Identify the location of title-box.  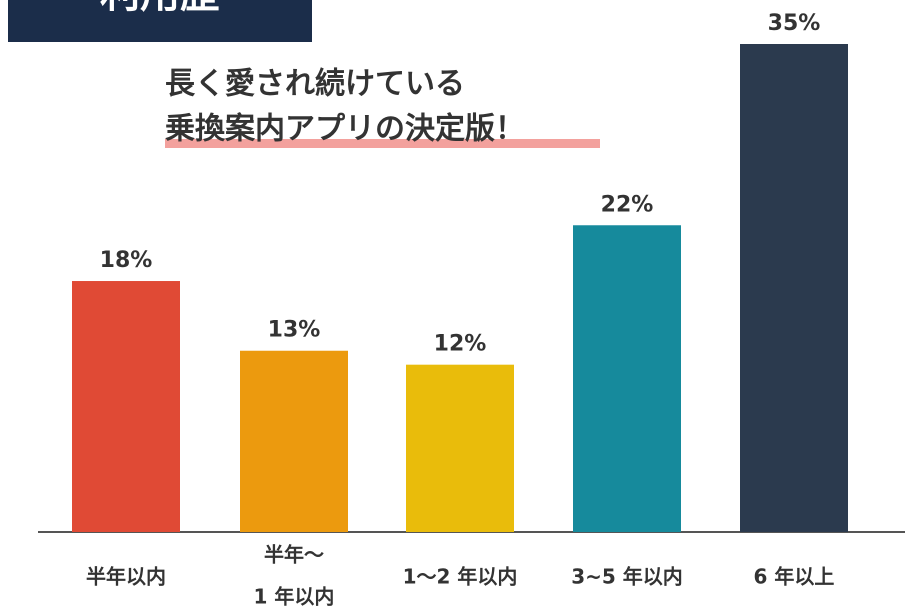
(160, 21).